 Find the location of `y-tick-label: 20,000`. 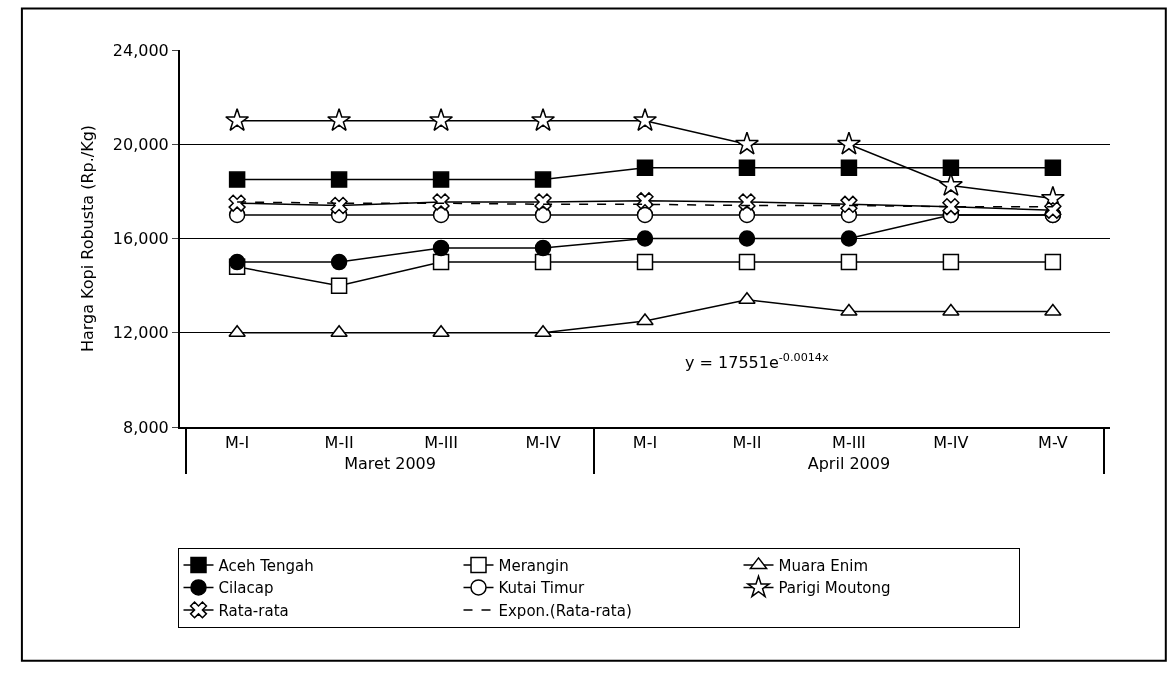

y-tick-label: 20,000 is located at coordinates (140, 144).